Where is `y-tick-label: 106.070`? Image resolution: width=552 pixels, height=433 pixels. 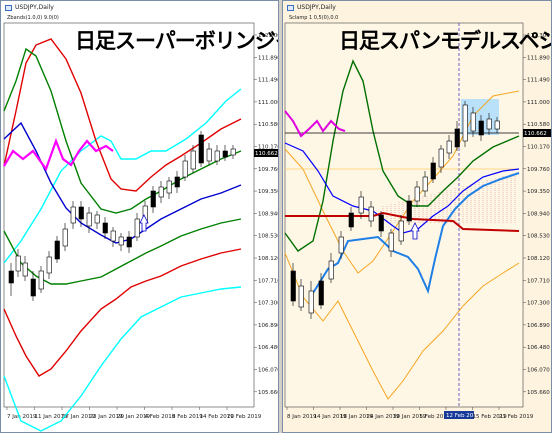 y-tick-label: 106.070 is located at coordinates (268, 371).